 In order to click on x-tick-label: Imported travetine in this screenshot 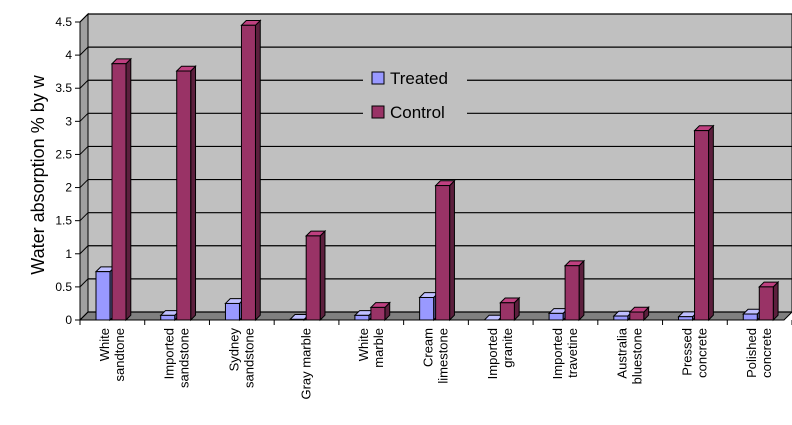, I will do `click(565, 353)`.